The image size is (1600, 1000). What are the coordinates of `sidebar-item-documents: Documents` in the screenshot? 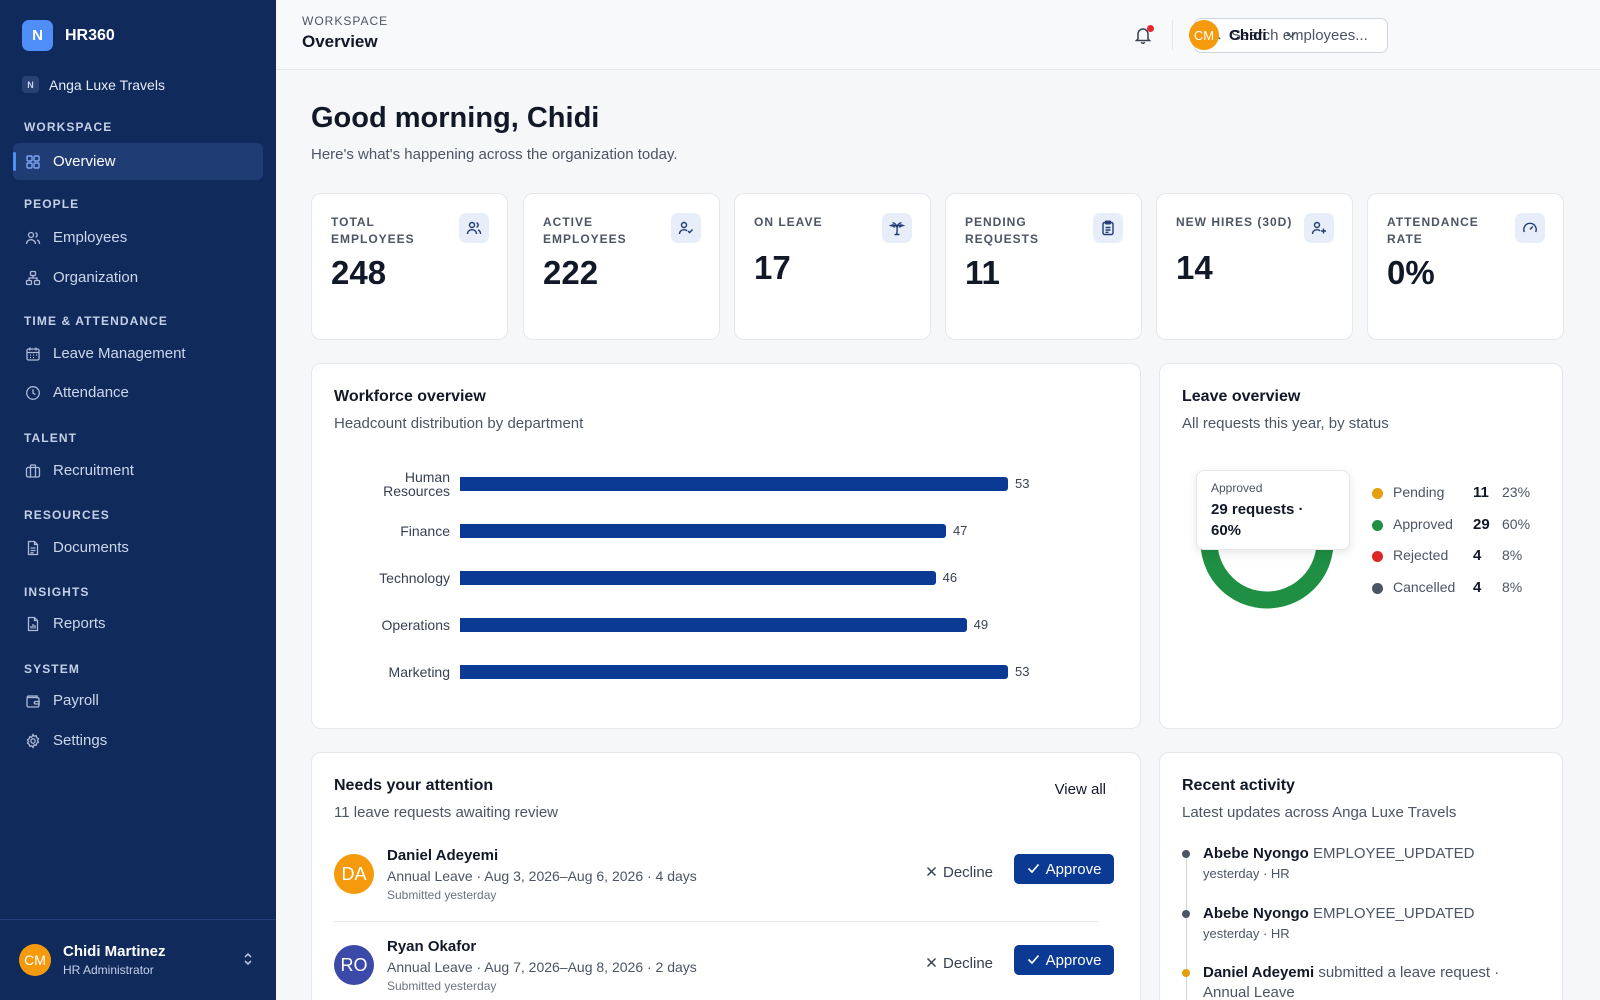 It's located at (138, 547).